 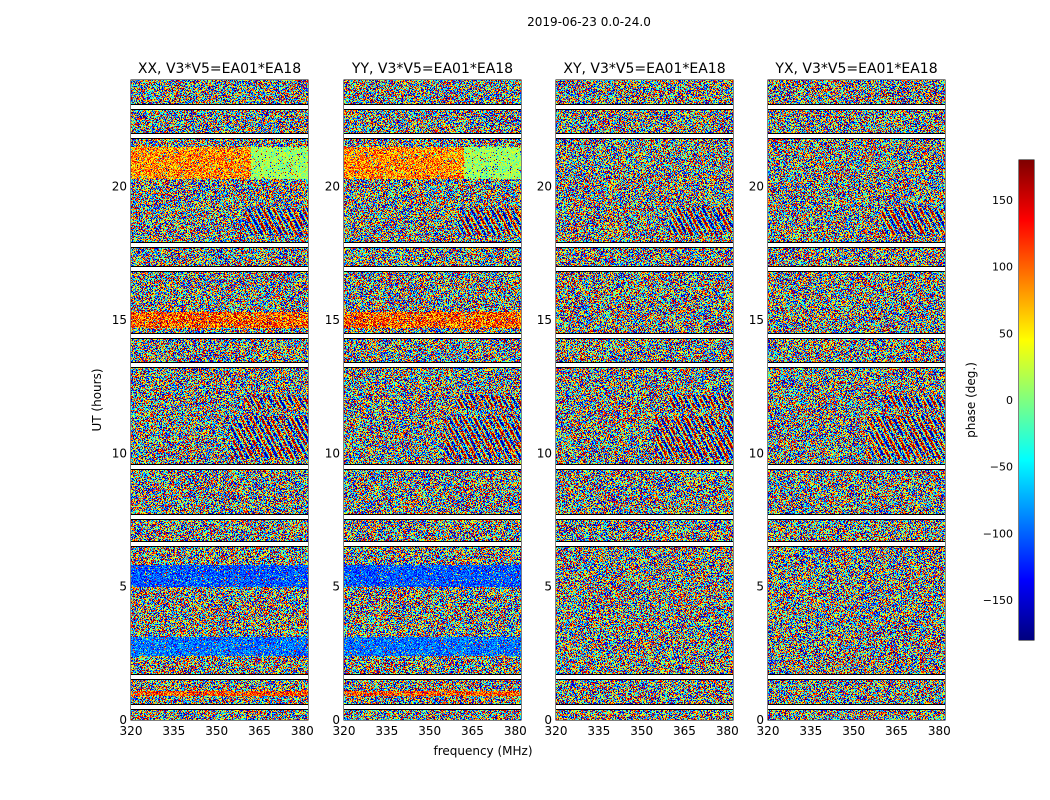 What do you see at coordinates (432, 400) in the screenshot?
I see `heatmap-yy` at bounding box center [432, 400].